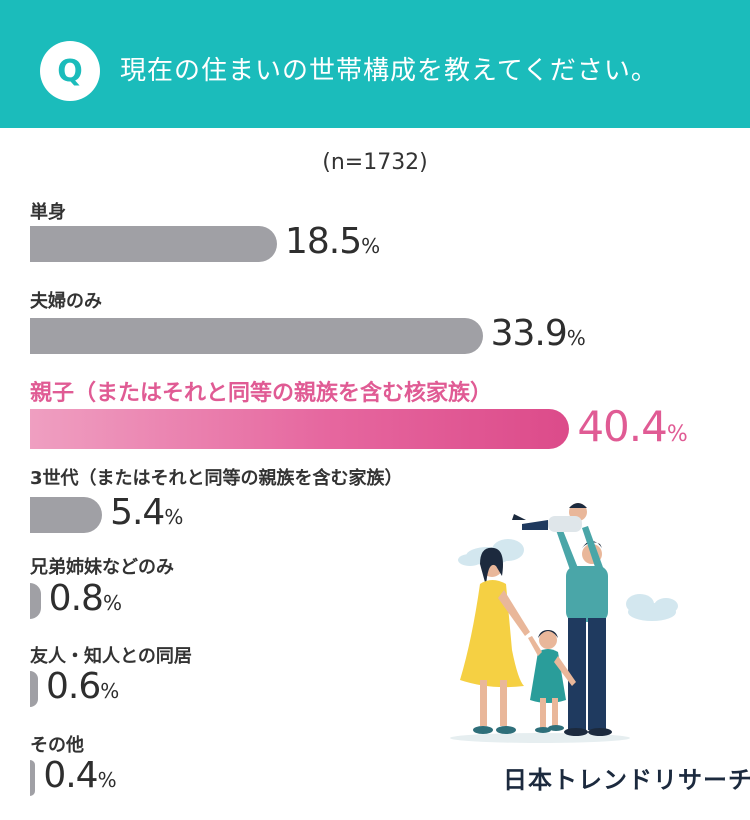 The image size is (750, 820). Describe the element at coordinates (111, 656) in the screenshot. I see `category-label: 友人・知人との同居` at that location.